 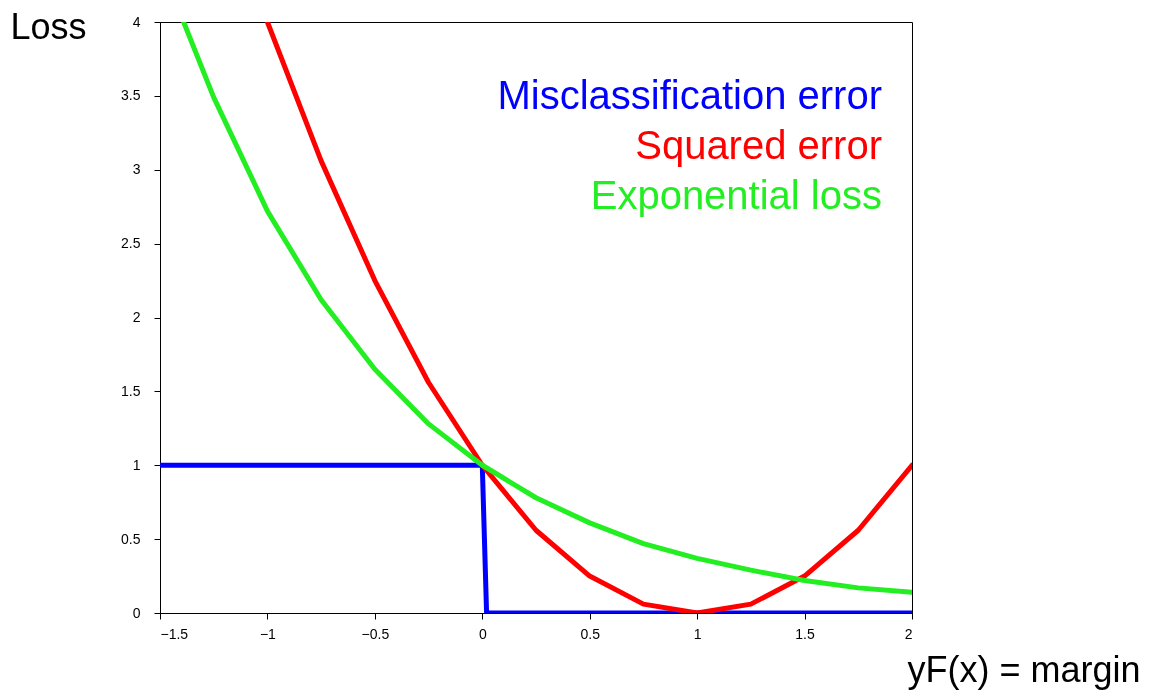 What do you see at coordinates (131, 538) in the screenshot?
I see `y-tick-label: 0.5` at bounding box center [131, 538].